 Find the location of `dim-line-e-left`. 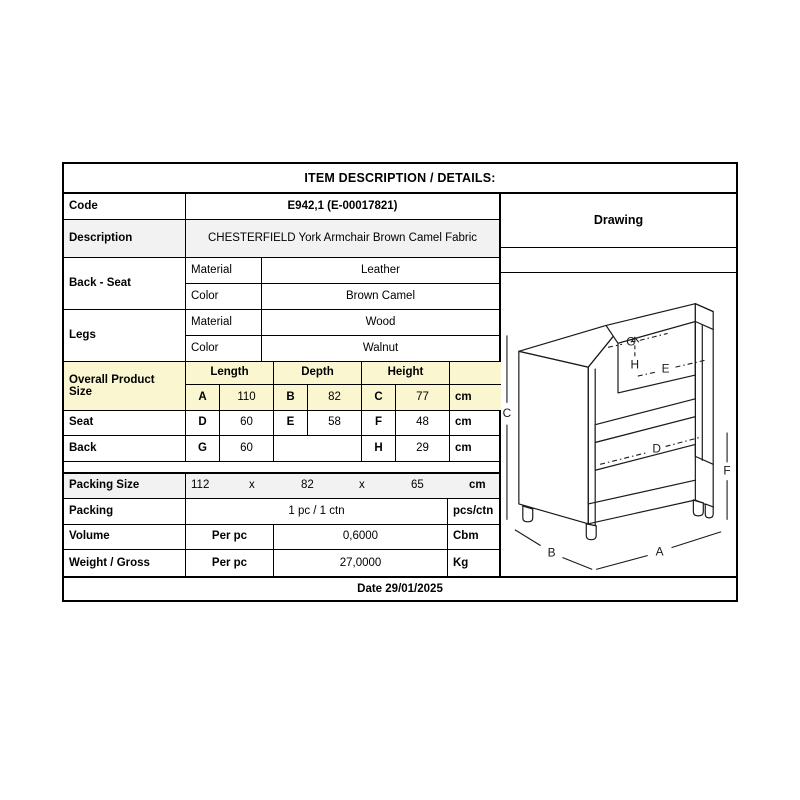

dim-line-e-left is located at coordinates (646, 374).